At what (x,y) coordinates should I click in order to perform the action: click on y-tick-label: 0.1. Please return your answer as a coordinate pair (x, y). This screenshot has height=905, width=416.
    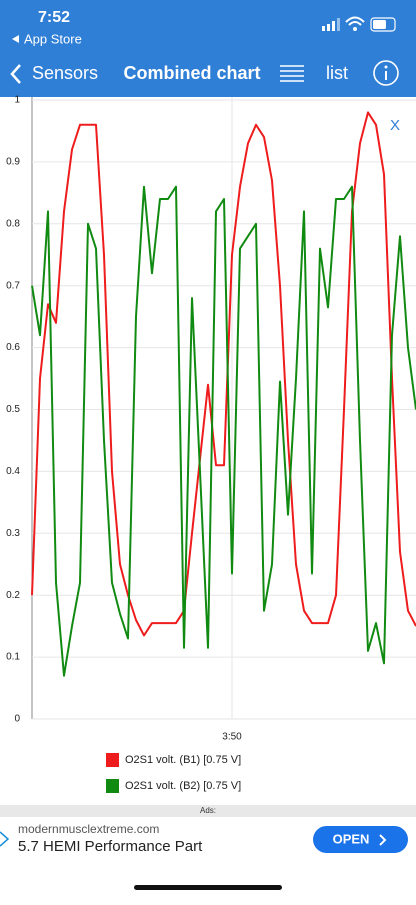
    Looking at the image, I should click on (13, 657).